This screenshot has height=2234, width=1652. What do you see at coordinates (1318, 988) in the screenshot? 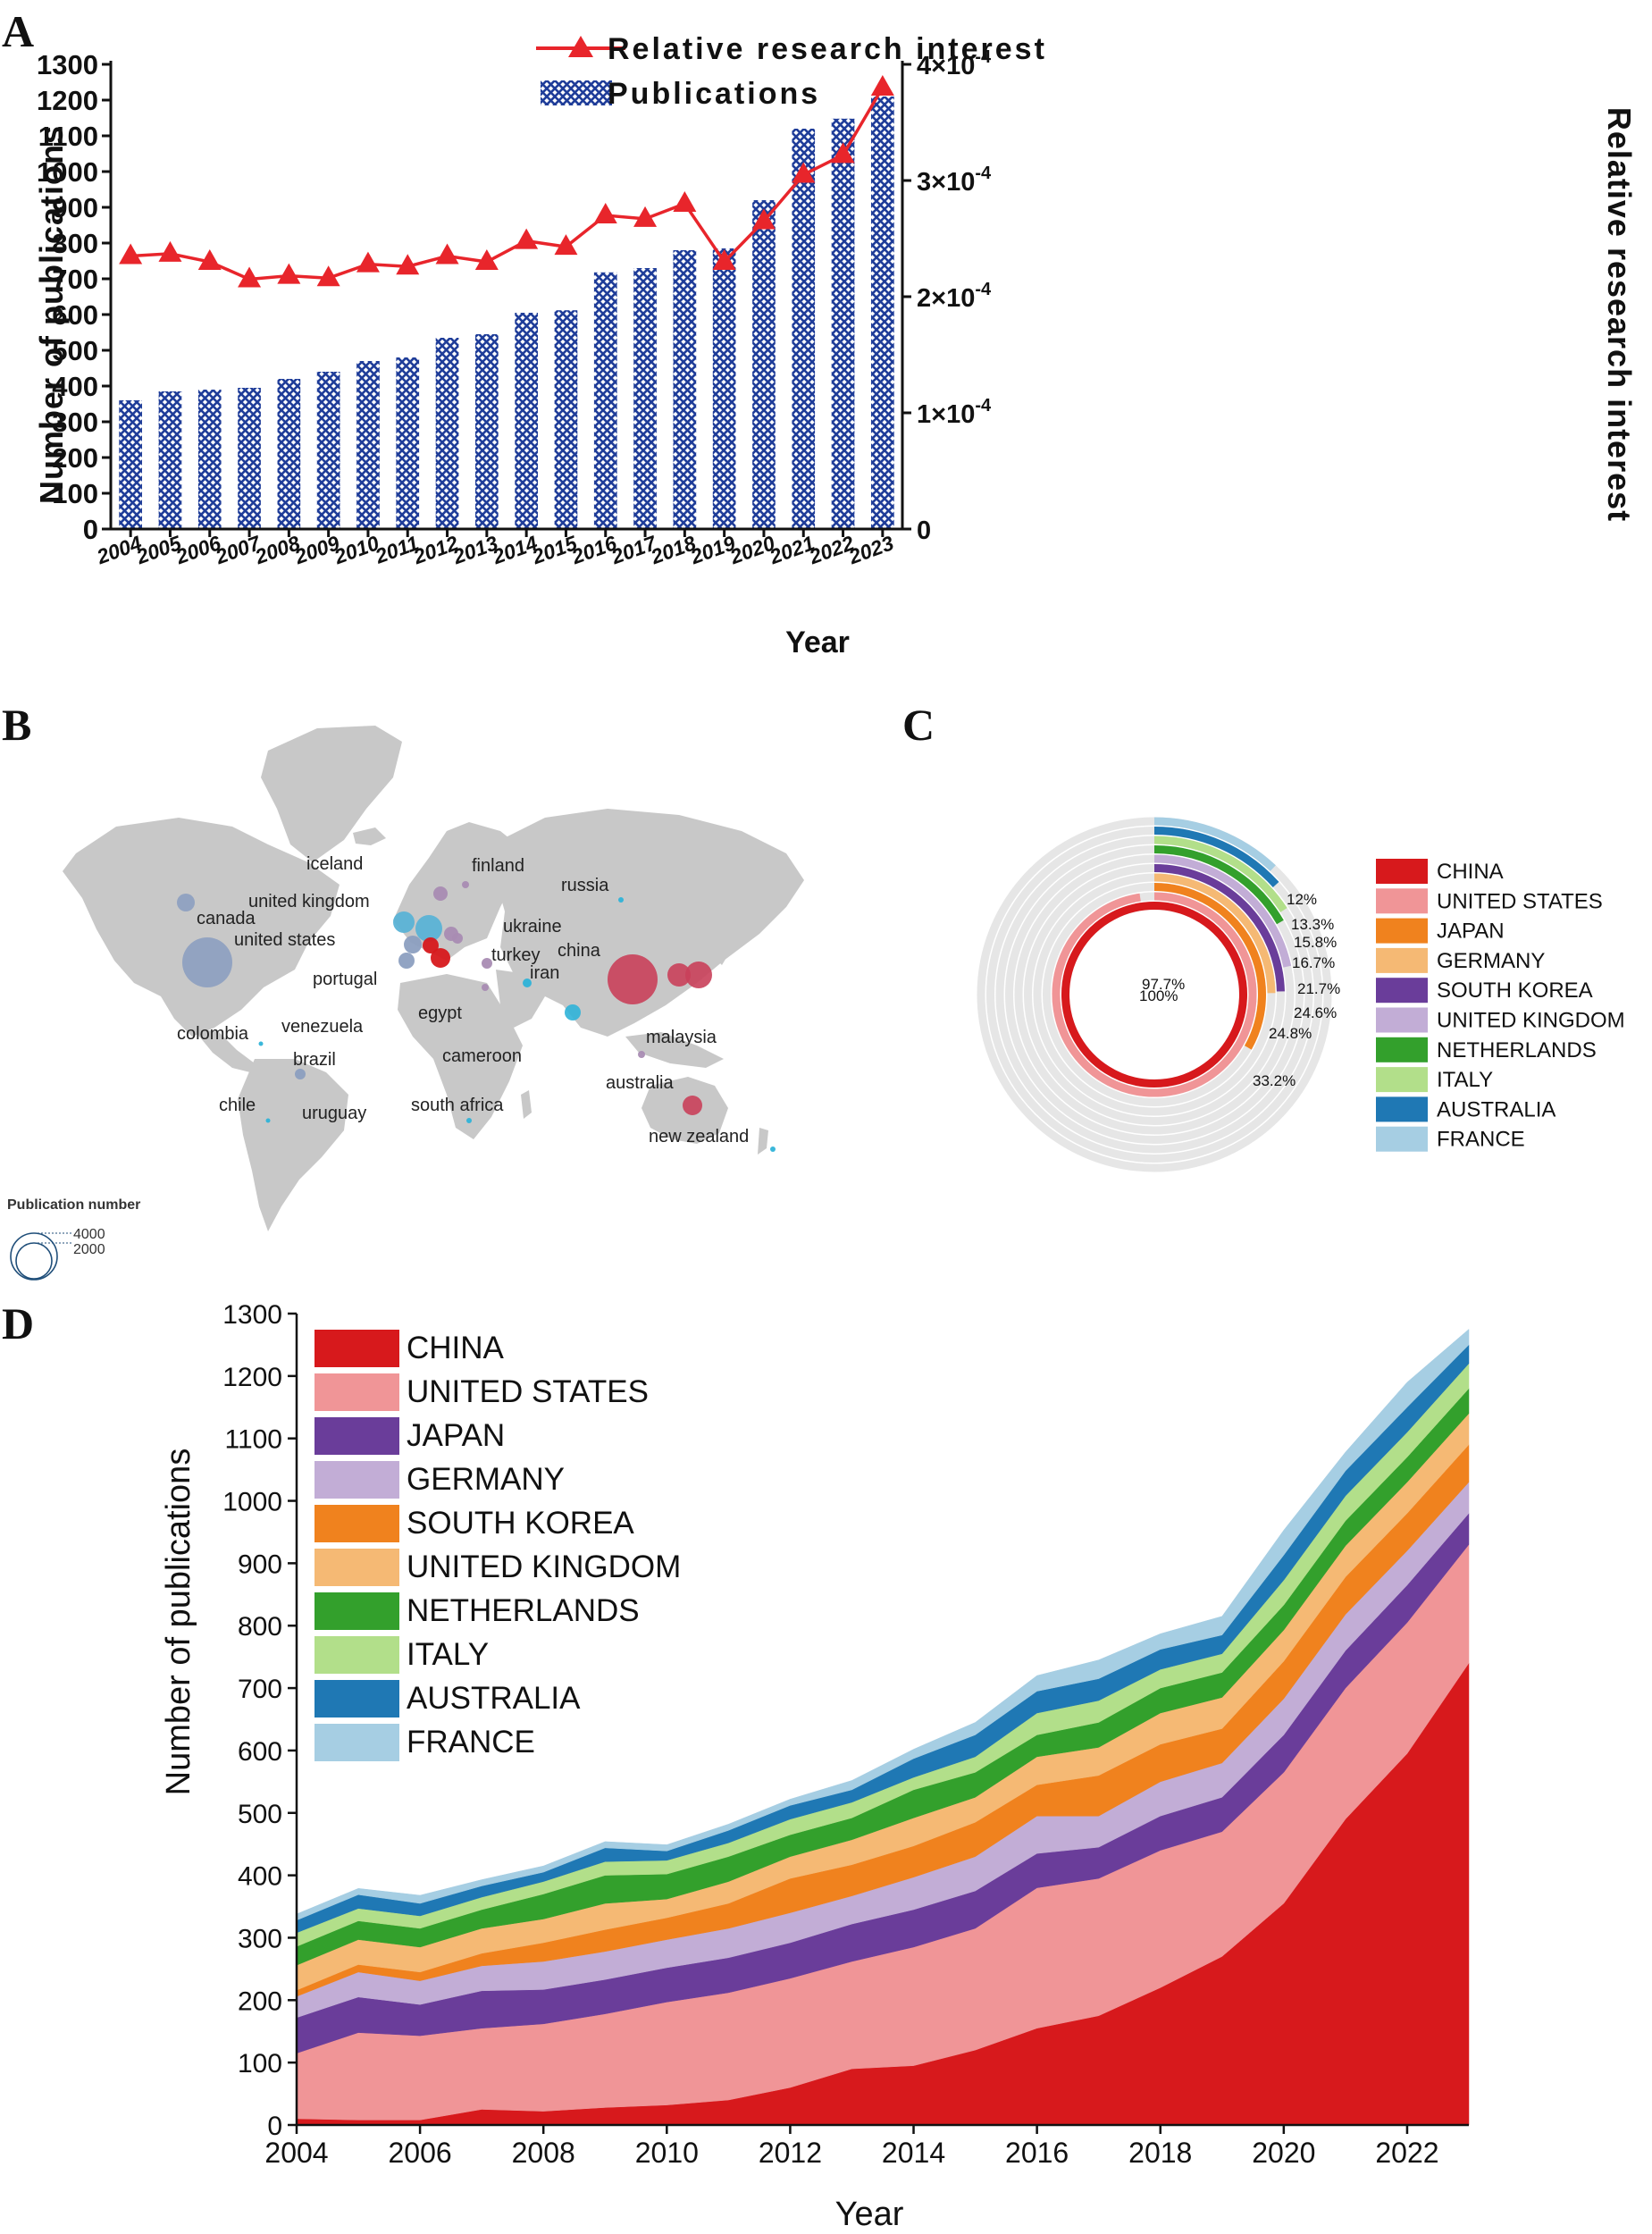
I see `ring-value-label-UNITED KINGDOM: 21.7%` at bounding box center [1318, 988].